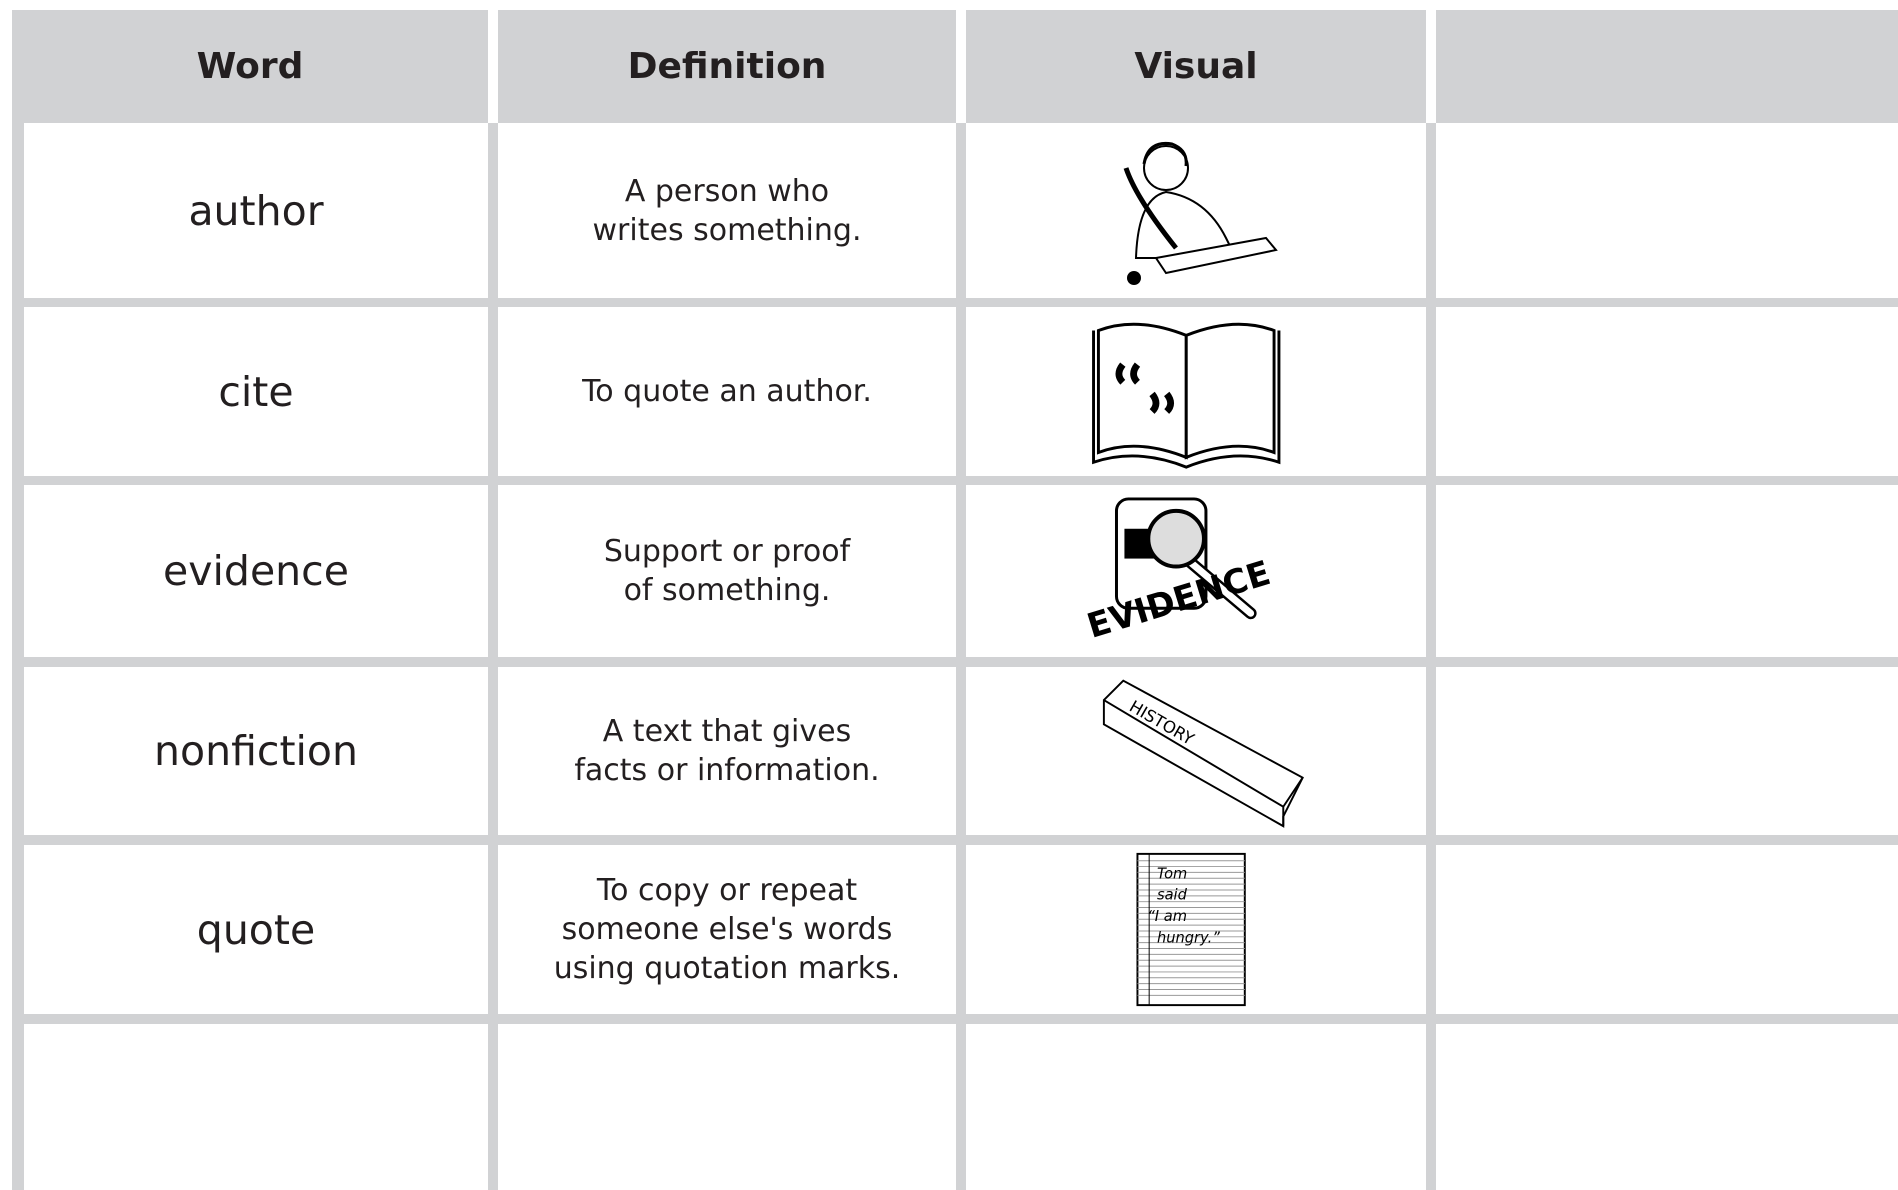 The width and height of the screenshot is (1898, 1190). What do you see at coordinates (727, 731) in the screenshot?
I see `definition-line: A text that gives` at bounding box center [727, 731].